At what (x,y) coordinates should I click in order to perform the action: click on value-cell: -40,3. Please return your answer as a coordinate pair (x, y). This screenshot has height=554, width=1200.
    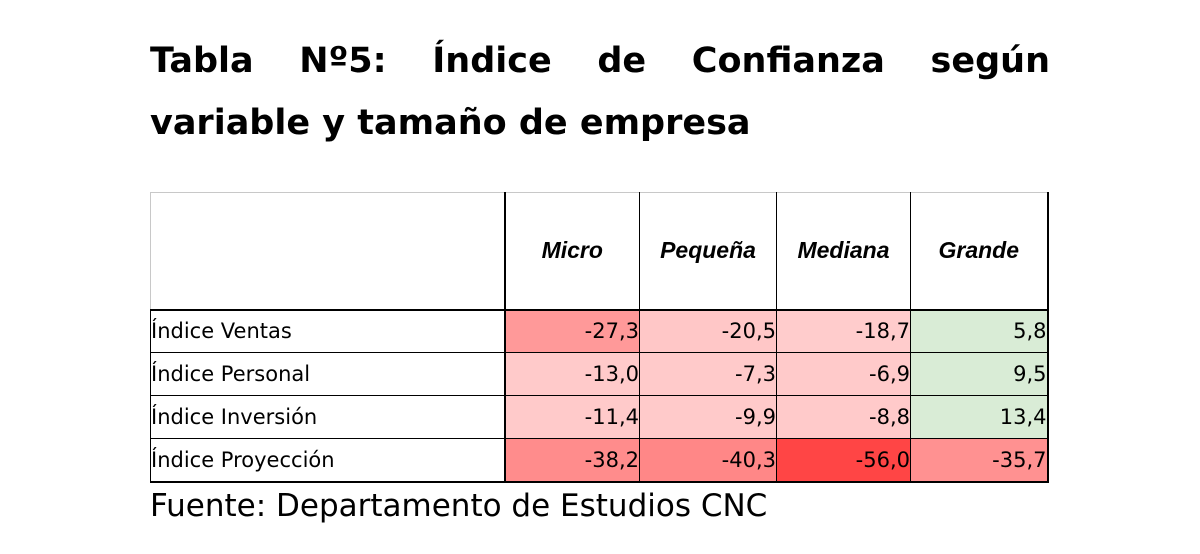
    Looking at the image, I should click on (708, 460).